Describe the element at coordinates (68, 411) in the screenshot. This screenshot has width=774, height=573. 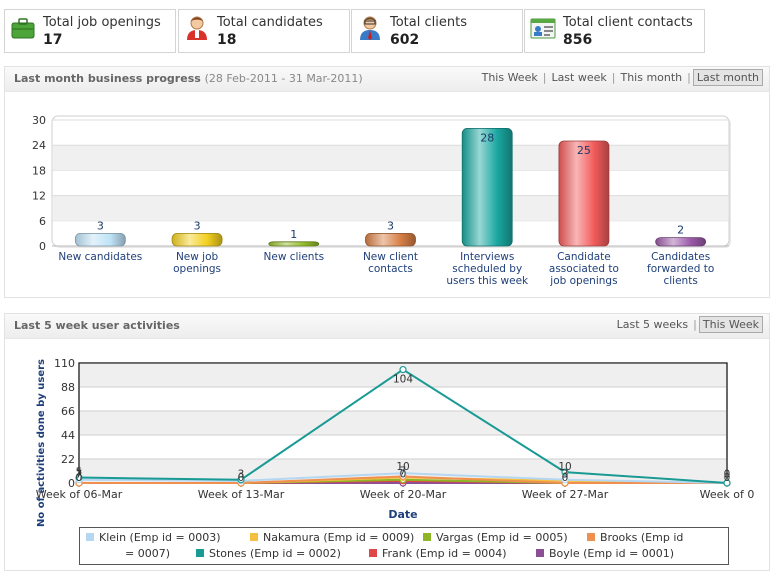
I see `y-tick-label: 66` at that location.